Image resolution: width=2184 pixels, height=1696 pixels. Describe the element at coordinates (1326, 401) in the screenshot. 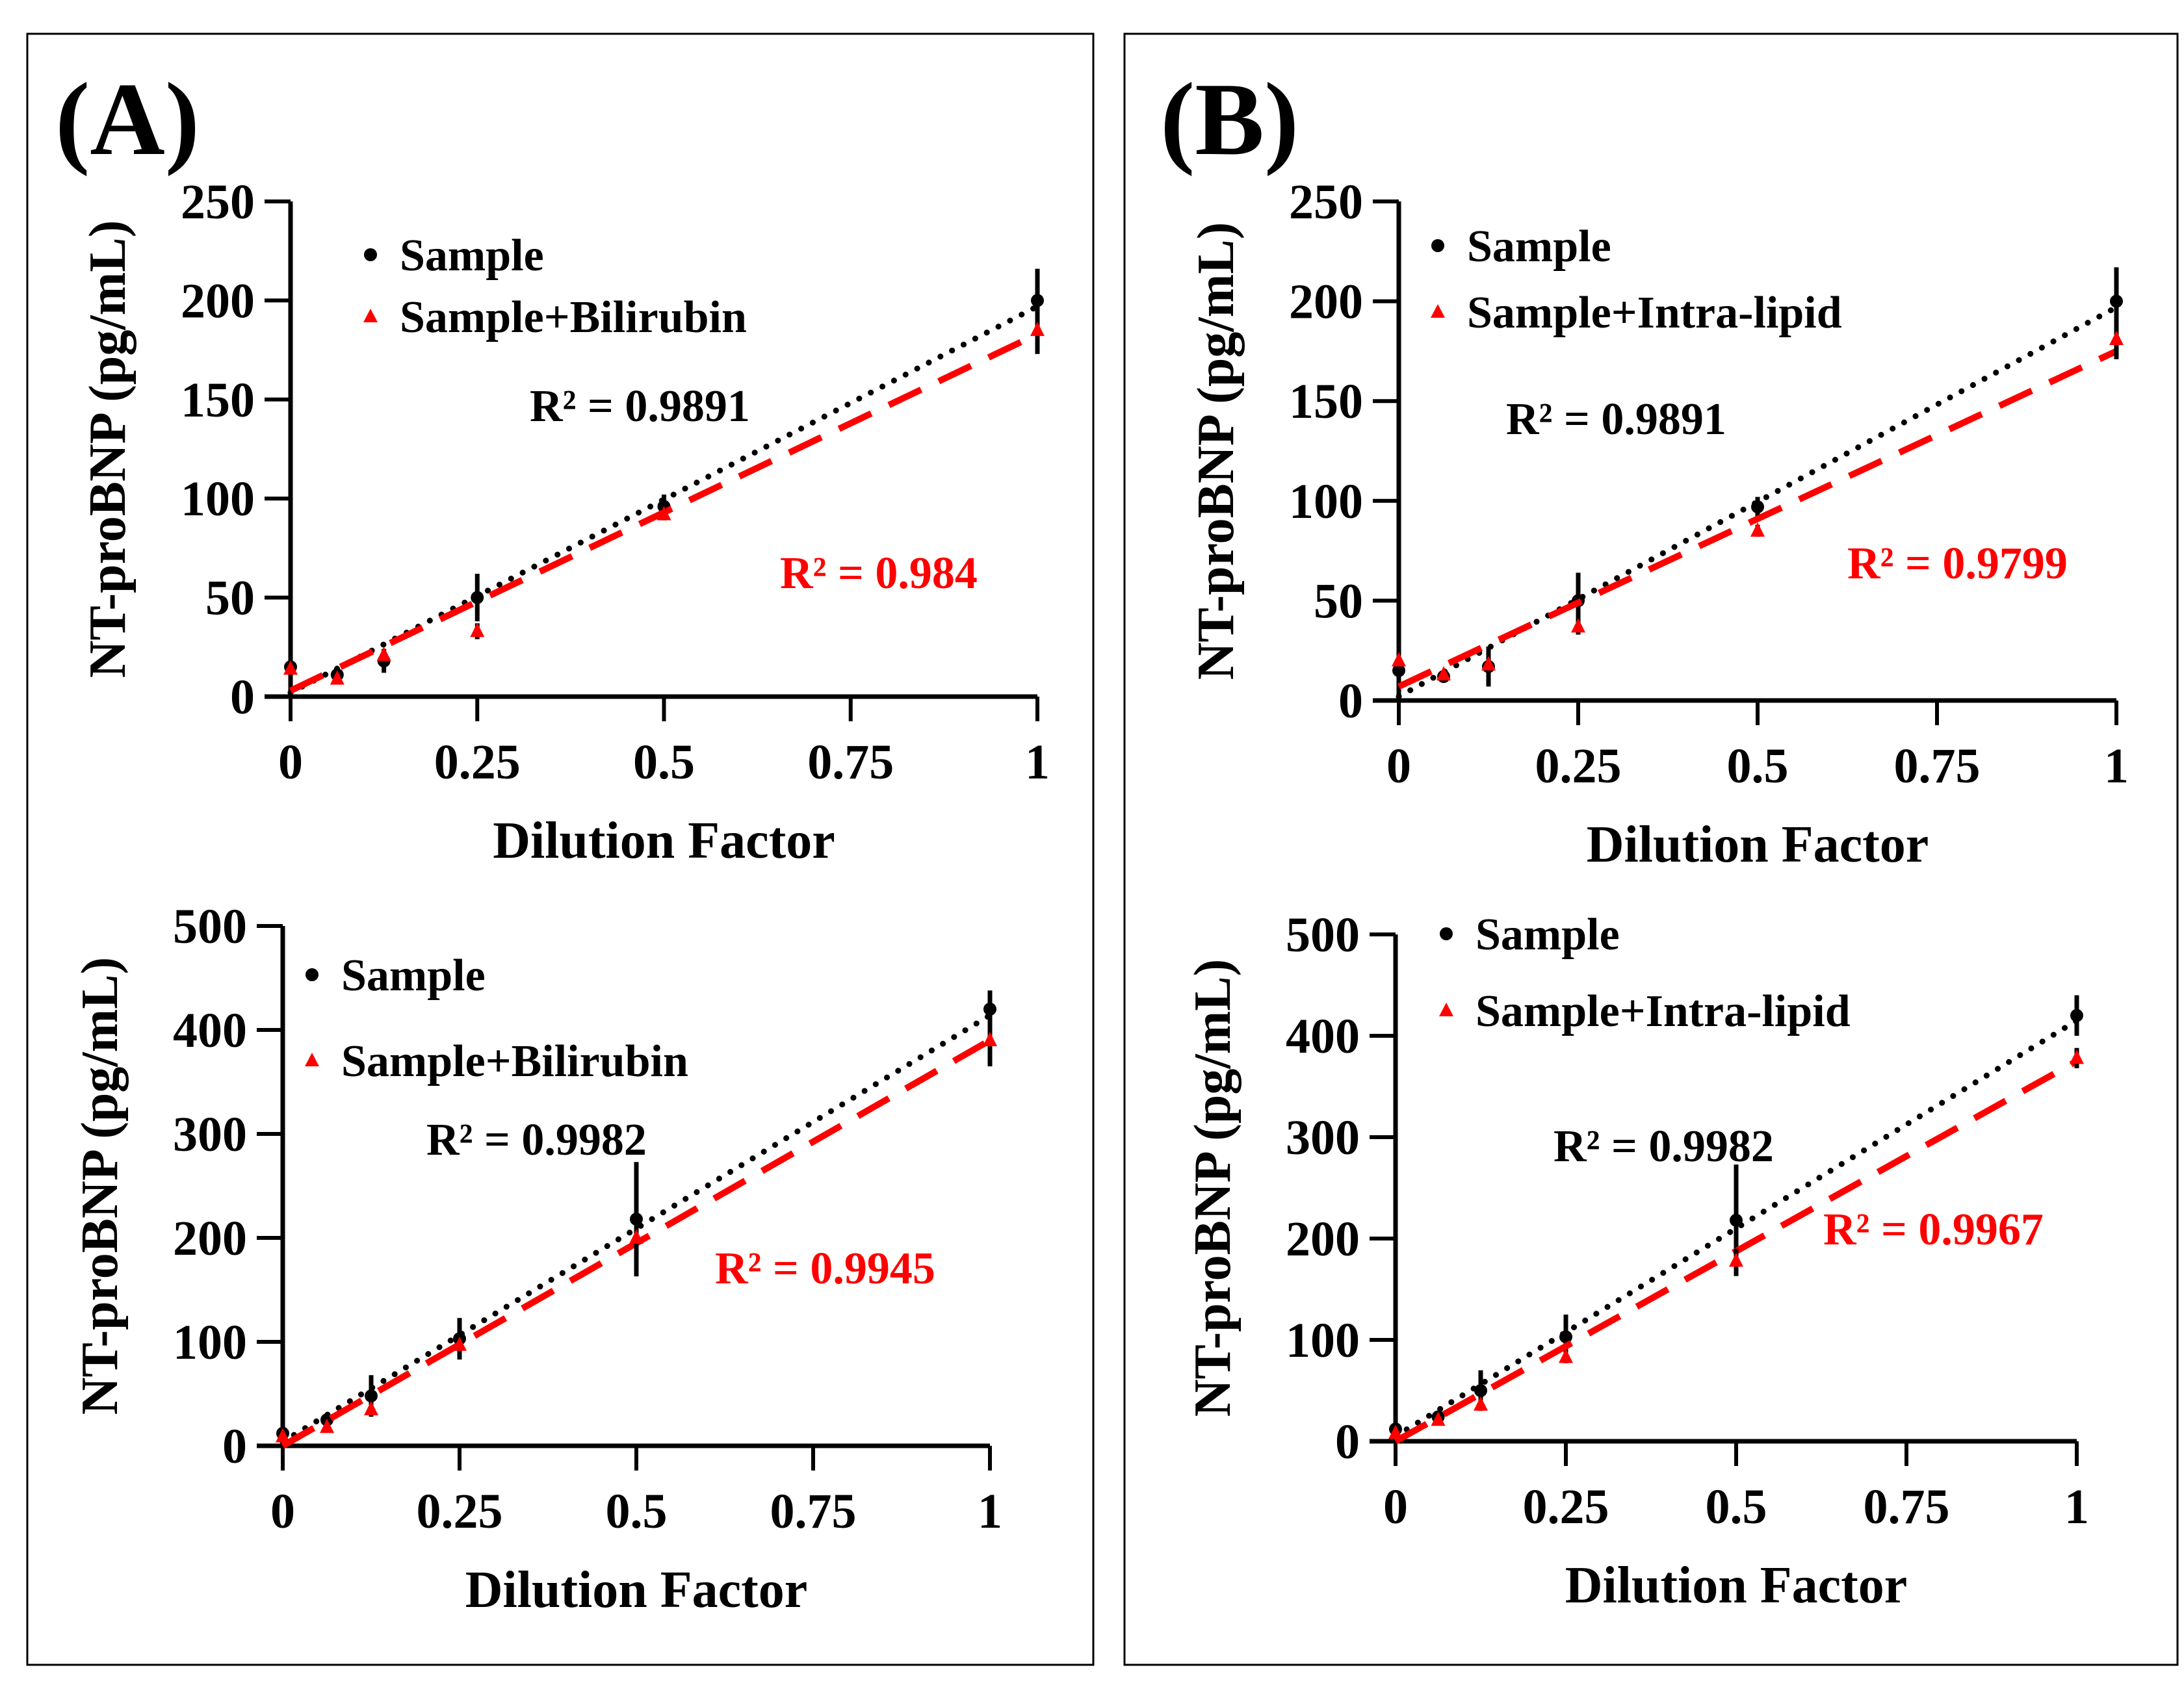

I see `y-tick-label: 150` at that location.